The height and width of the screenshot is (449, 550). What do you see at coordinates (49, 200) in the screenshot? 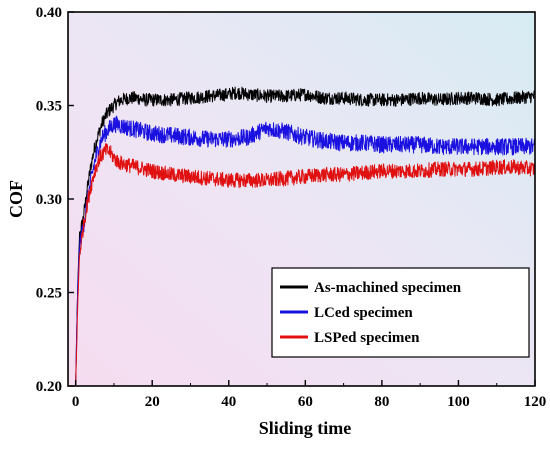
I see `y-tick-label: 0.30` at bounding box center [49, 200].